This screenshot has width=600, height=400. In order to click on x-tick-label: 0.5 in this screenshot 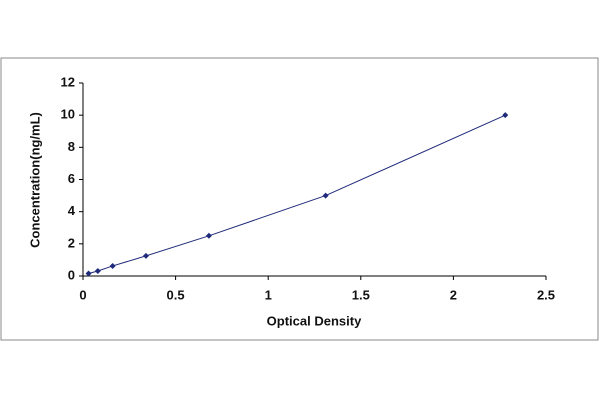, I will do `click(176, 294)`.